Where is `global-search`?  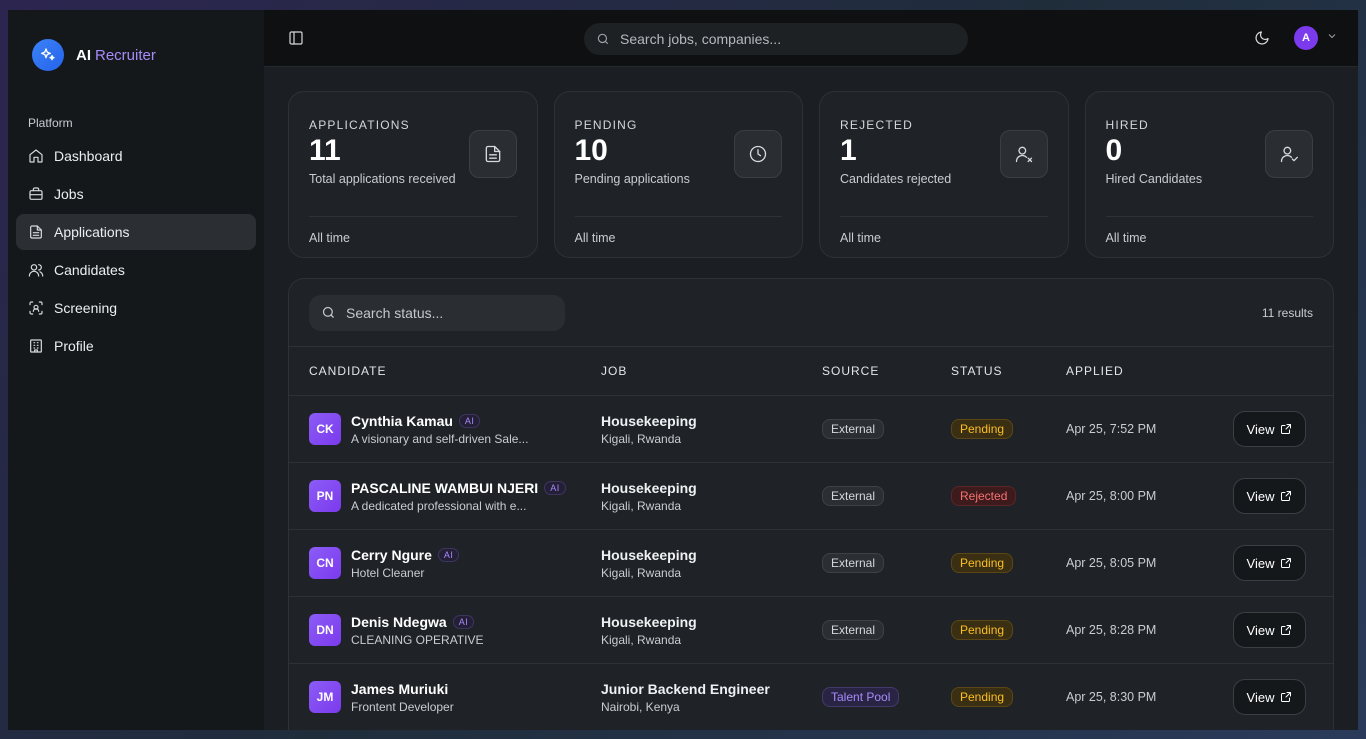 global-search is located at coordinates (776, 39).